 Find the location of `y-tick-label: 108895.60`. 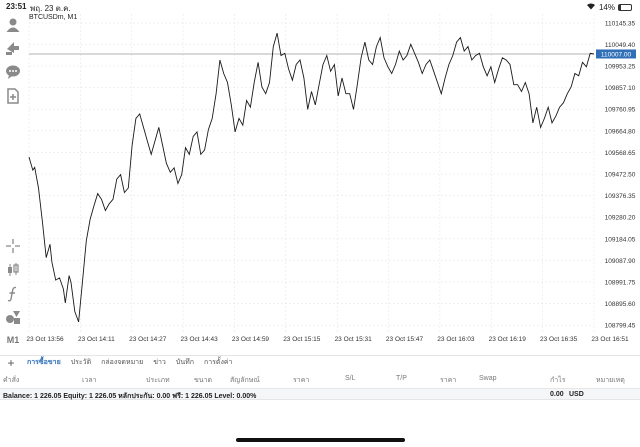

y-tick-label: 108895.60 is located at coordinates (620, 304).